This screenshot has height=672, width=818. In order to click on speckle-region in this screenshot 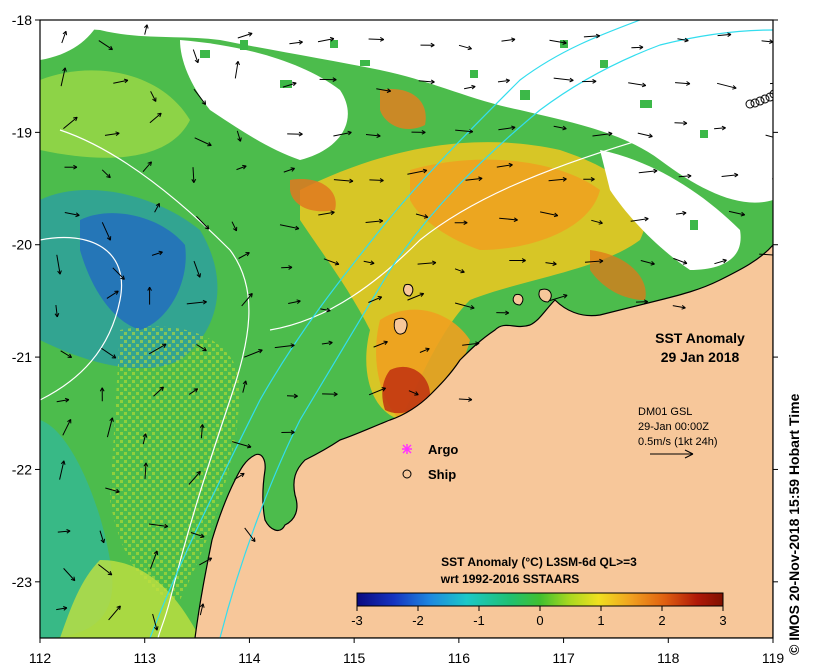, I will do `click(175, 463)`.